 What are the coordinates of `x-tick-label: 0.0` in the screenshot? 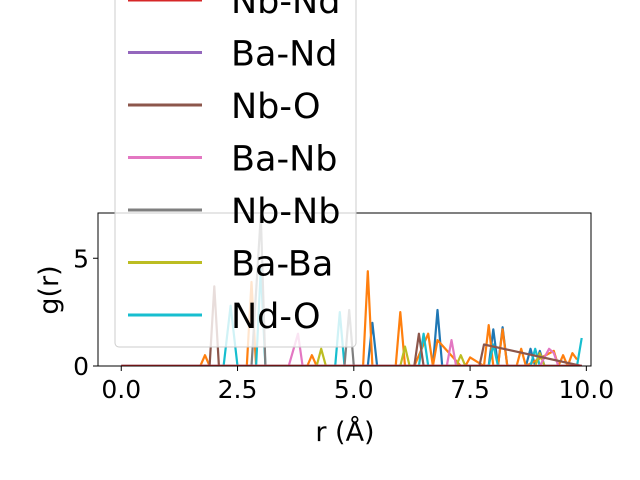 It's located at (121, 389).